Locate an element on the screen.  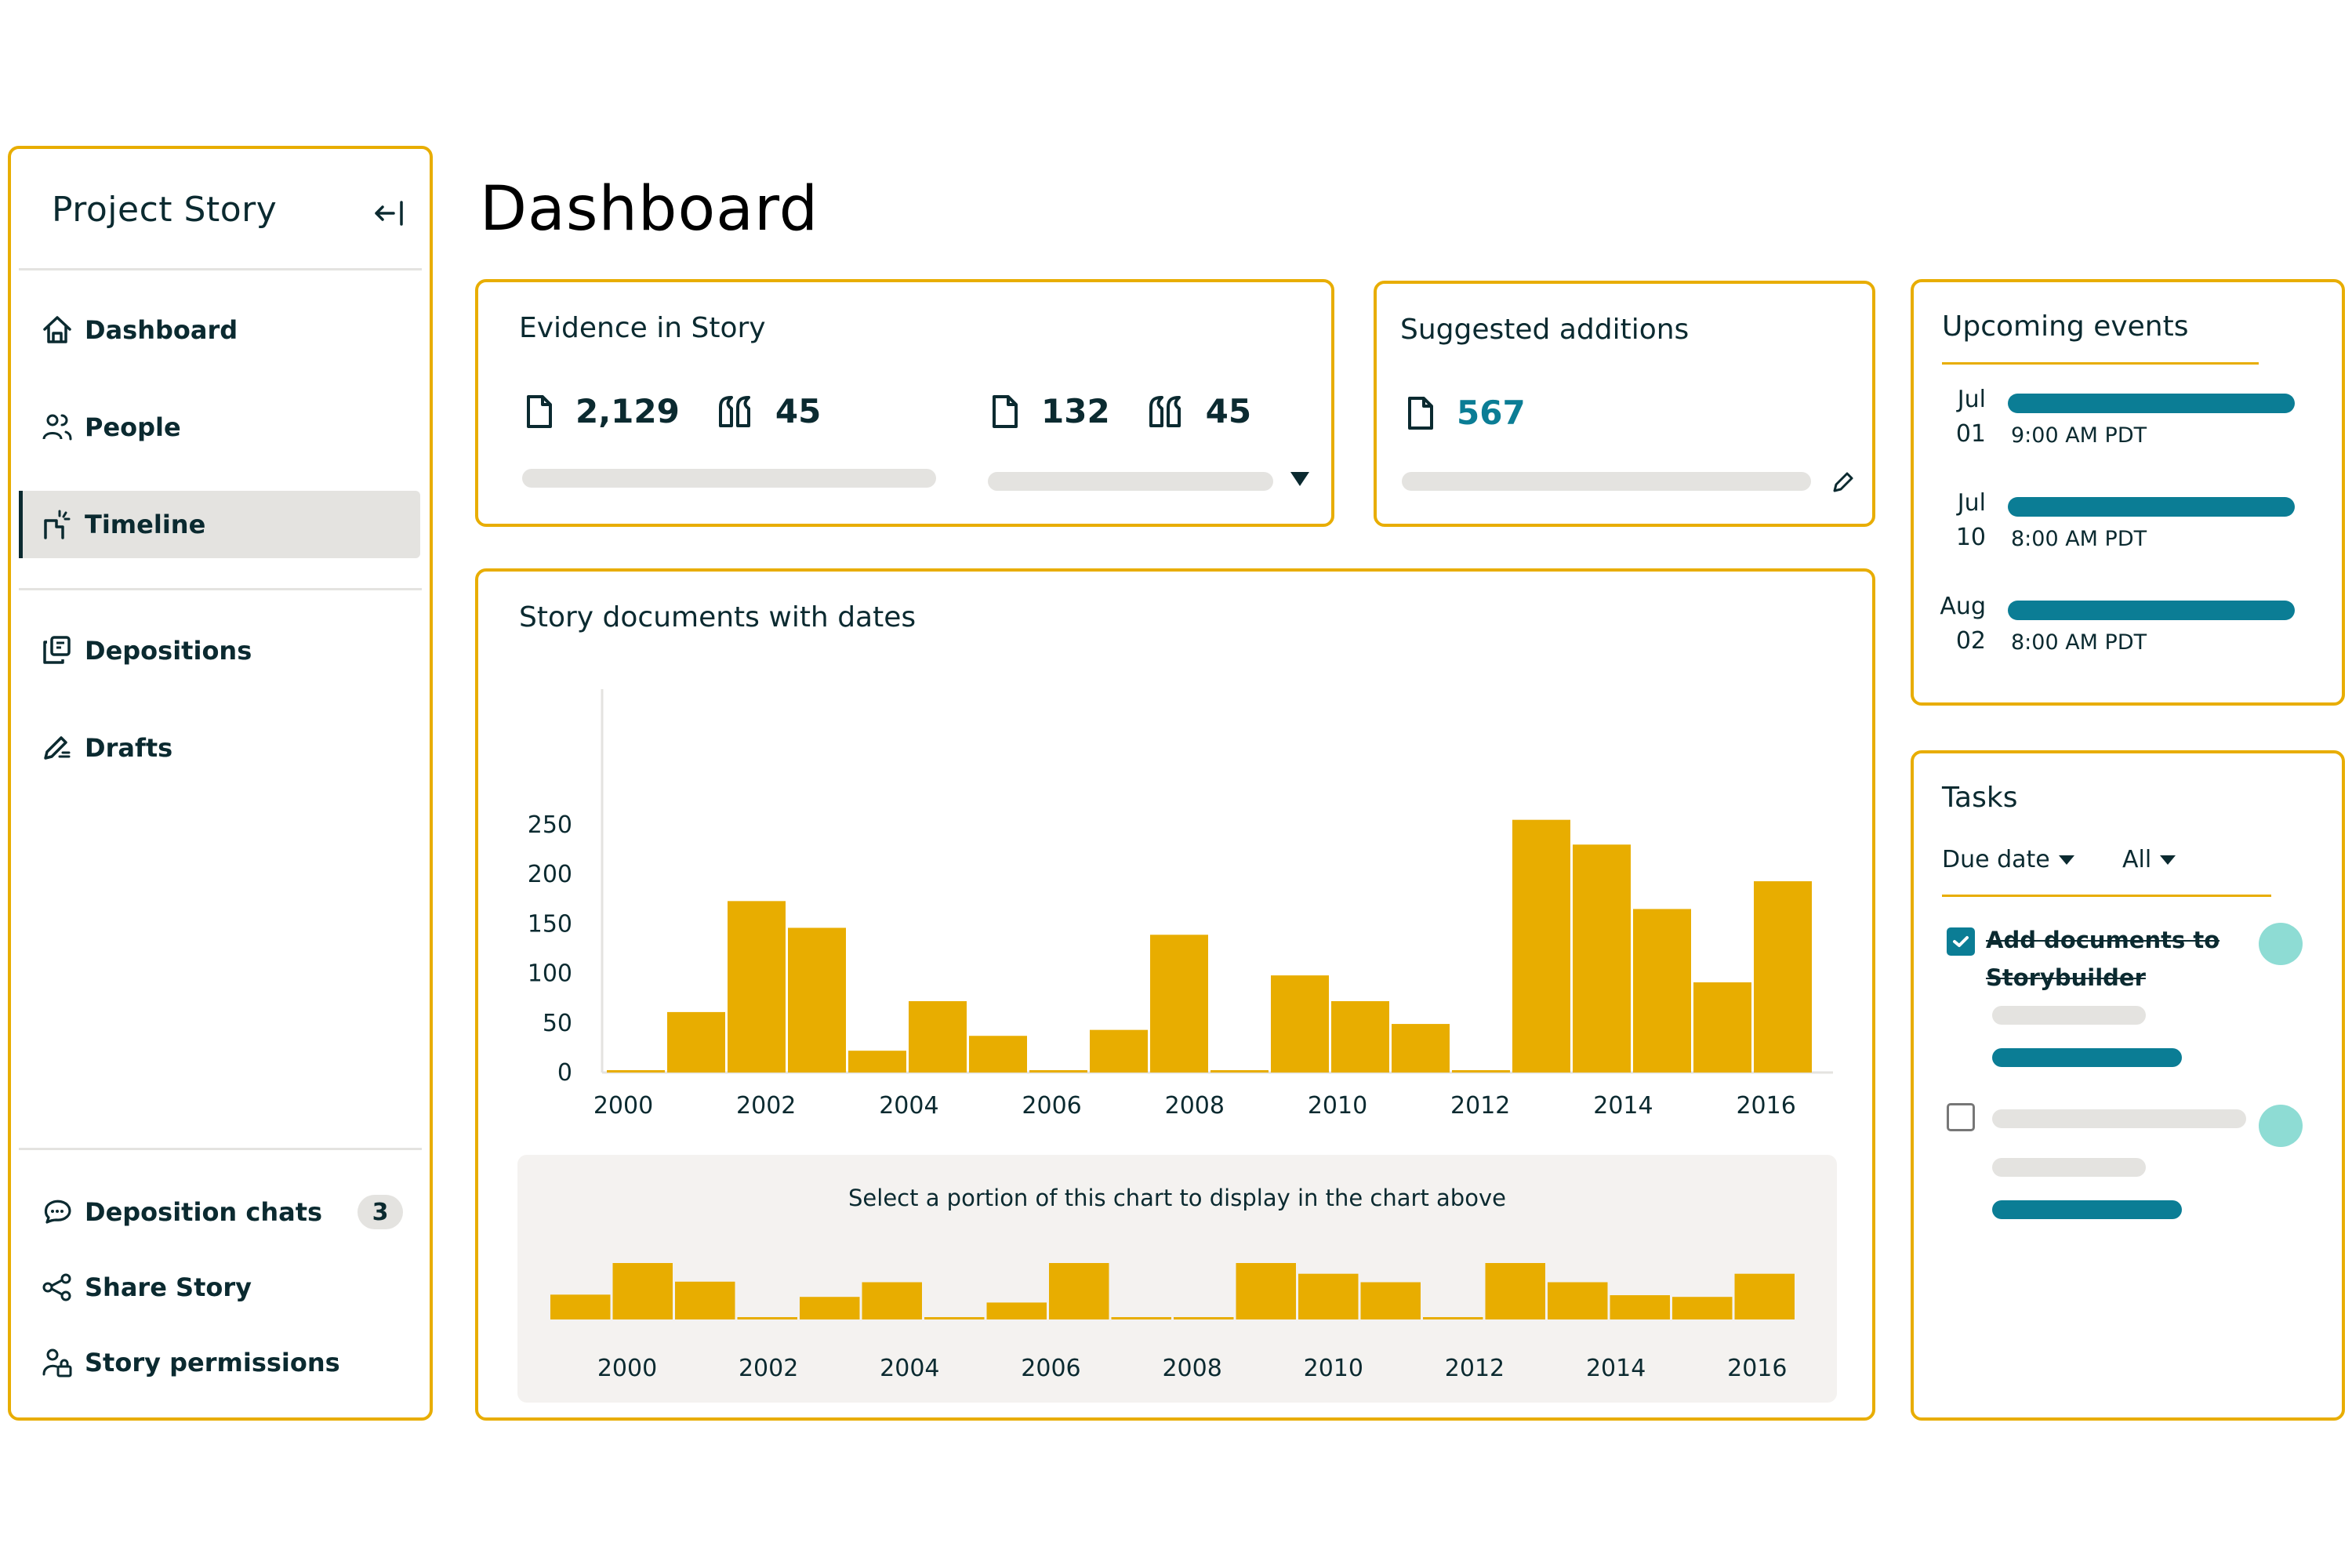
quote-count: 45 is located at coordinates (1228, 411).